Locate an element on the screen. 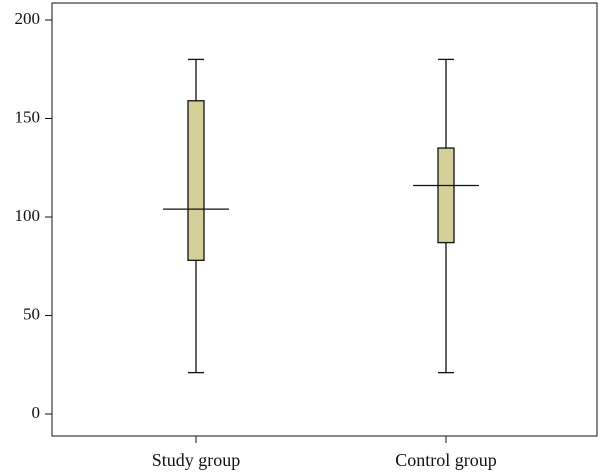 The image size is (600, 473). y-axis: 0 50 100 150 200 is located at coordinates (33, 215).